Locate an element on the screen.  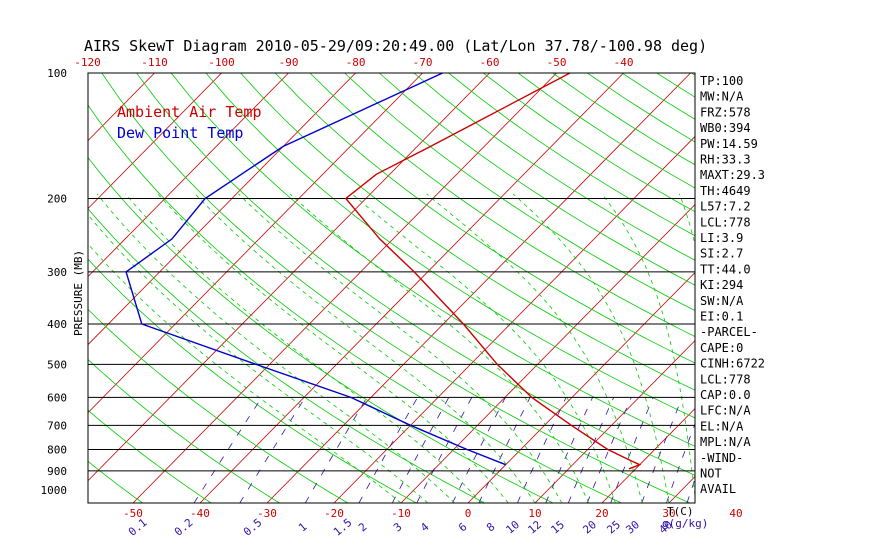
top-temp-tick-label: -100 is located at coordinates (221, 62).